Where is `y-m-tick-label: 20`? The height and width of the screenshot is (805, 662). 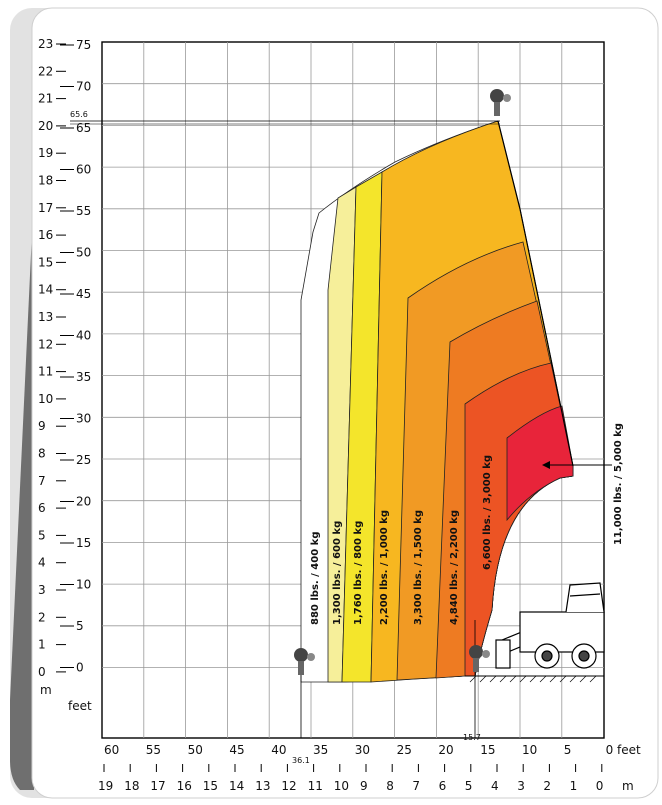
y-m-tick-label: 20 is located at coordinates (45, 126).